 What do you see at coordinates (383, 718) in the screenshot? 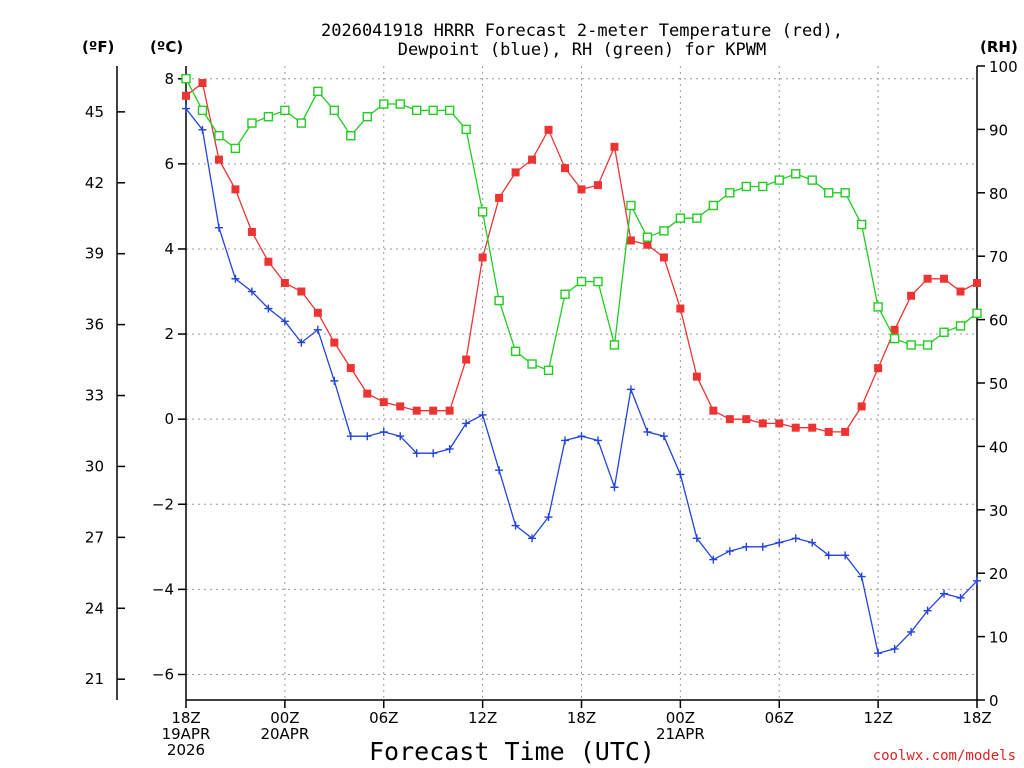
I see `x-tick-label: 06Z` at bounding box center [383, 718].